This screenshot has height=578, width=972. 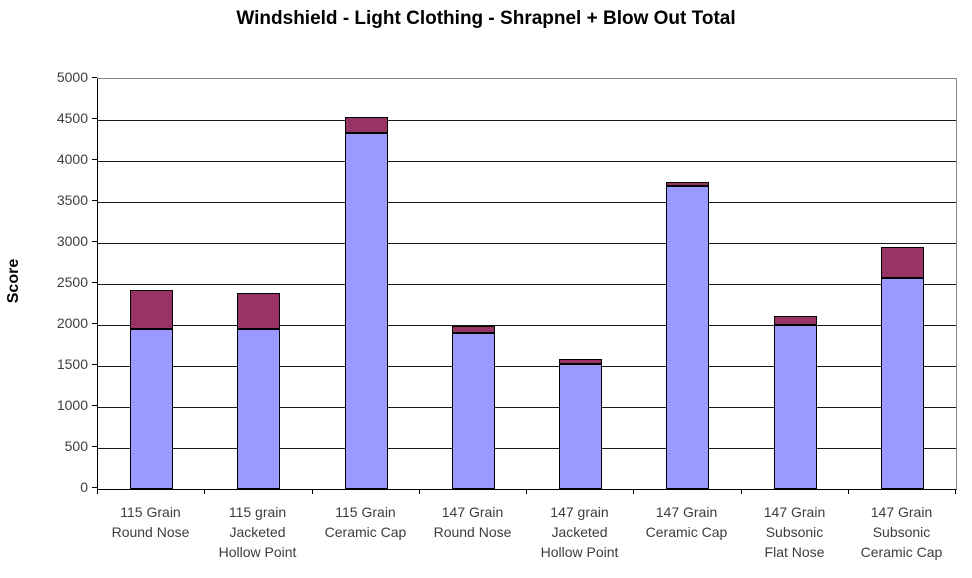 What do you see at coordinates (686, 522) in the screenshot?
I see `x-category-label: 147 Grain Ceramic Cap` at bounding box center [686, 522].